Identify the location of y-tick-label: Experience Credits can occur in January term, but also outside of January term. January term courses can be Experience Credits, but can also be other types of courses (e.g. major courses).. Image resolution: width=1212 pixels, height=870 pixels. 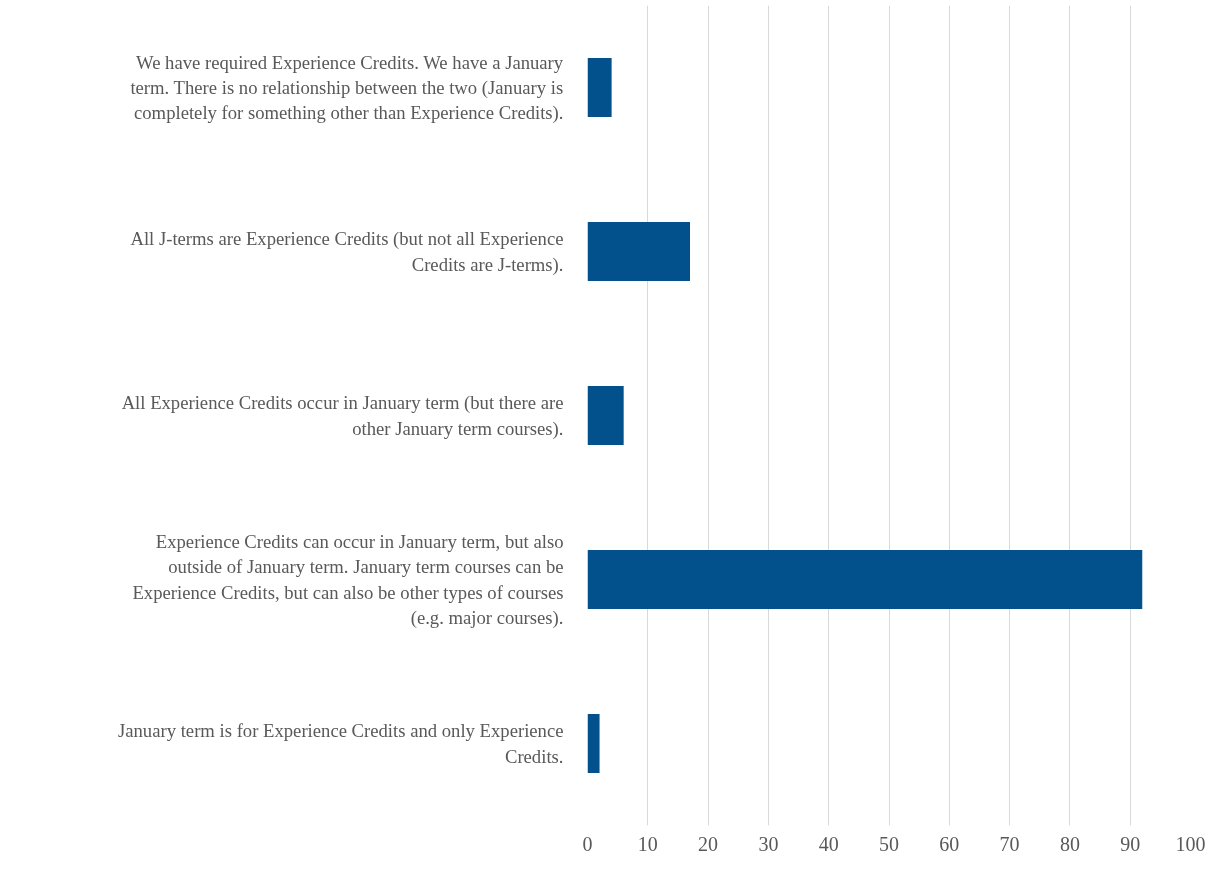
(348, 580).